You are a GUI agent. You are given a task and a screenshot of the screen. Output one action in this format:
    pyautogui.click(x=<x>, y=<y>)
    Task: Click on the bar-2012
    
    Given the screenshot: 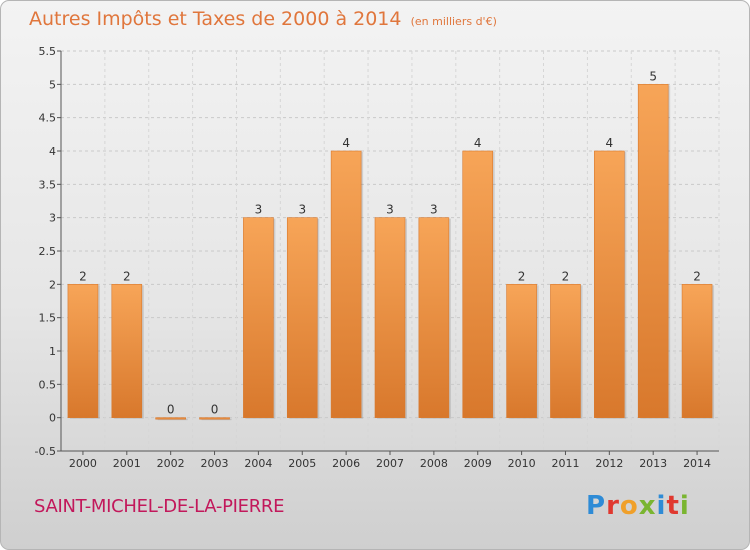 What is the action you would take?
    pyautogui.click(x=609, y=284)
    